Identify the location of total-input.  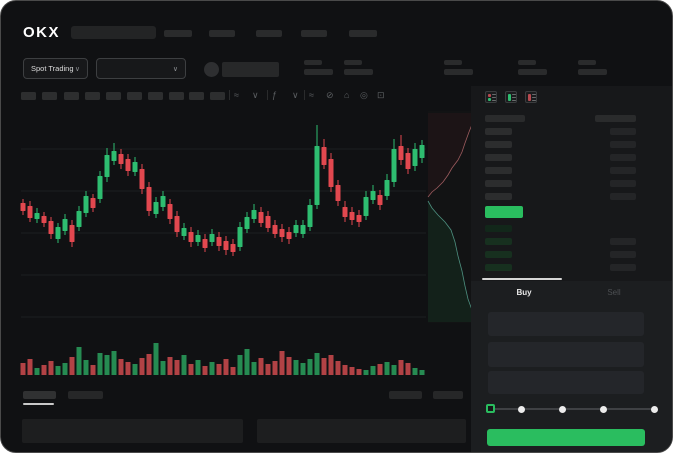
(566, 382).